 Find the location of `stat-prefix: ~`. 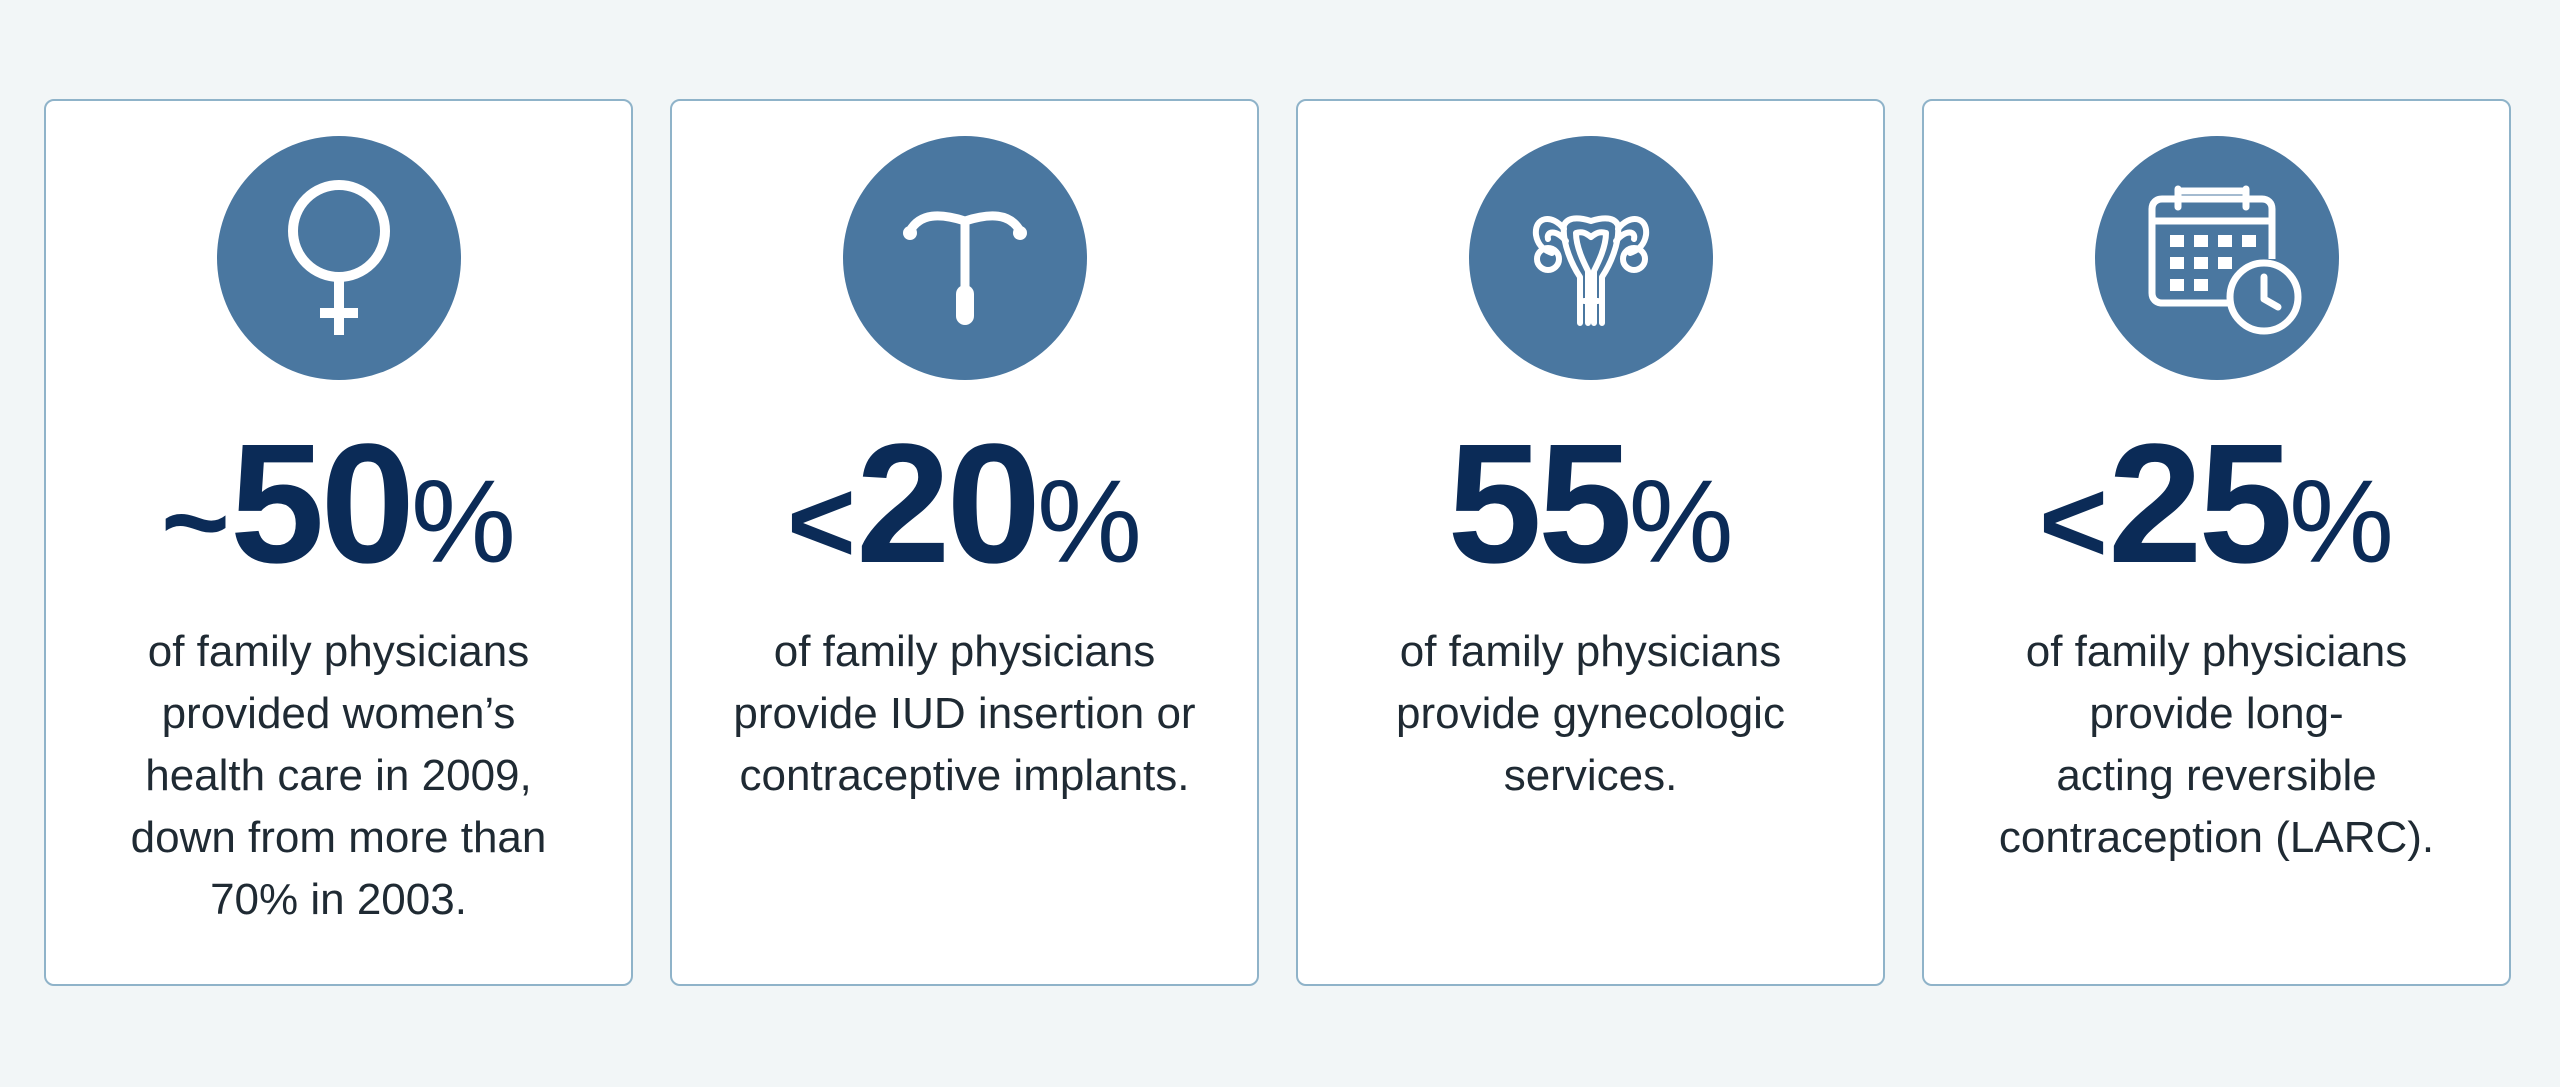

stat-prefix: ~ is located at coordinates (195, 522).